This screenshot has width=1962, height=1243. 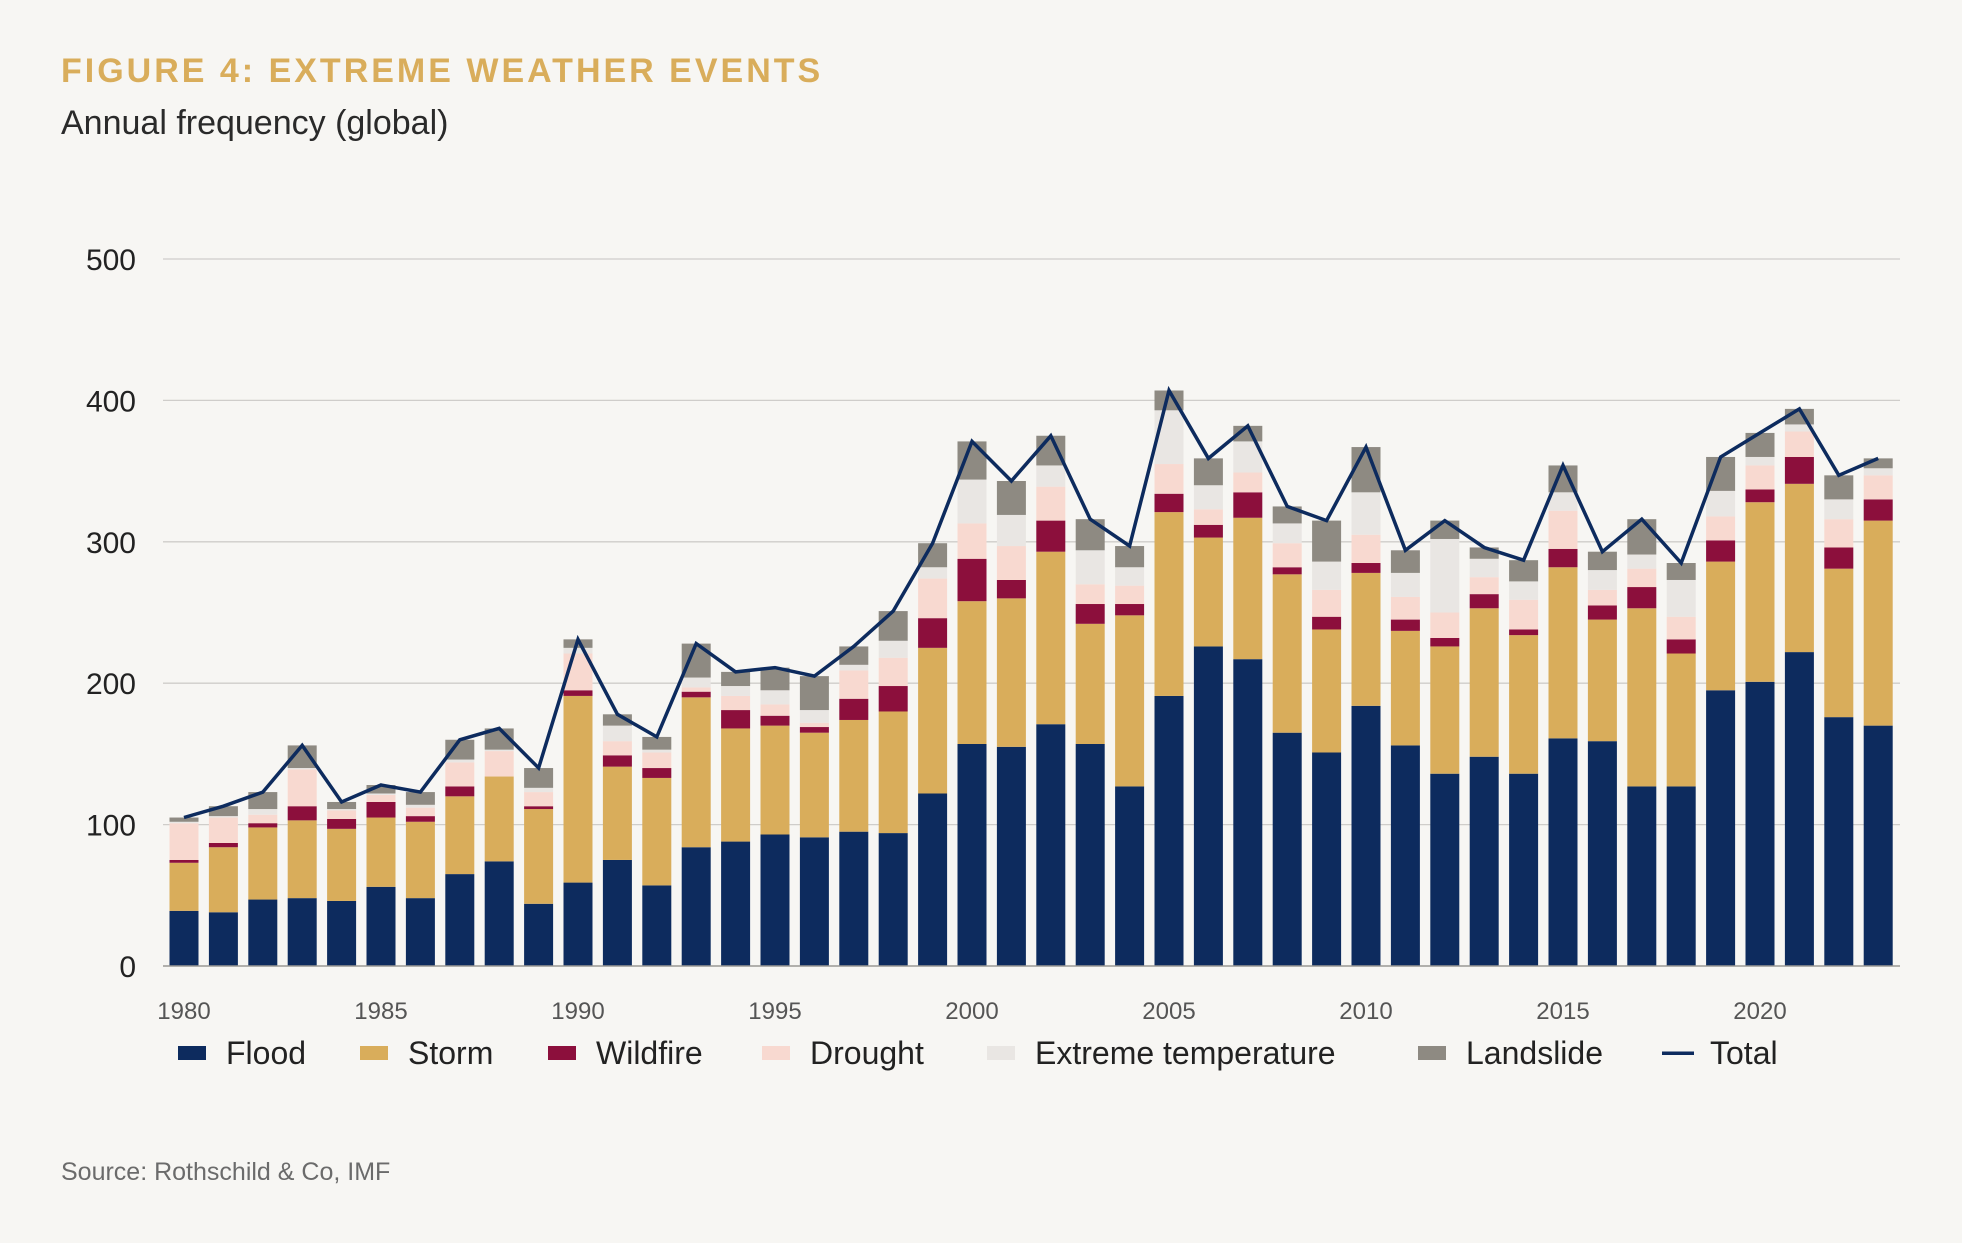 What do you see at coordinates (814, 693) in the screenshot?
I see `bar-landslide-1996` at bounding box center [814, 693].